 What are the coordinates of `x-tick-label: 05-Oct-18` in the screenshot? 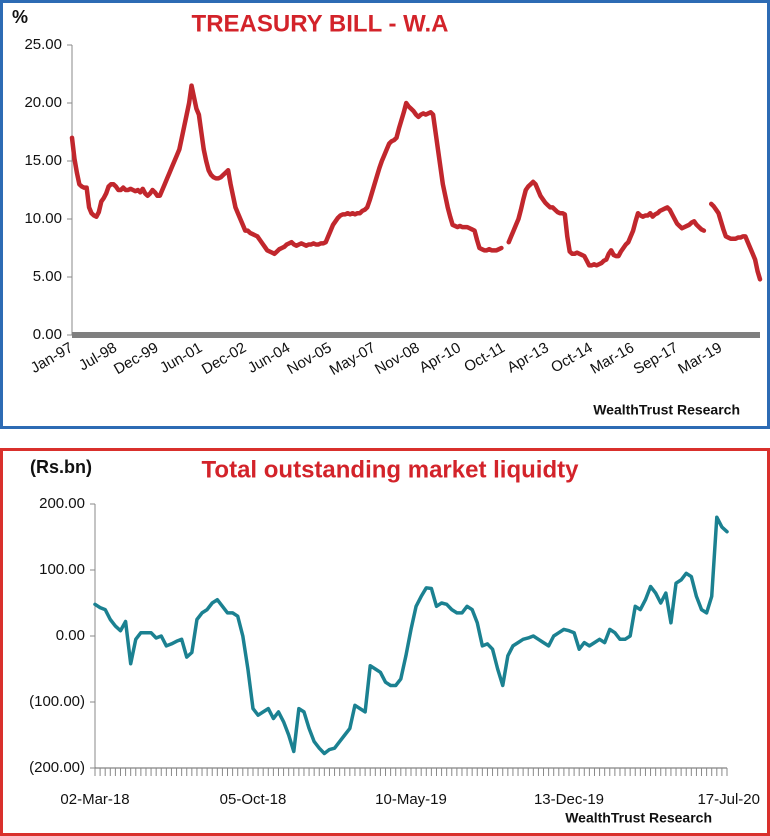 It's located at (253, 799).